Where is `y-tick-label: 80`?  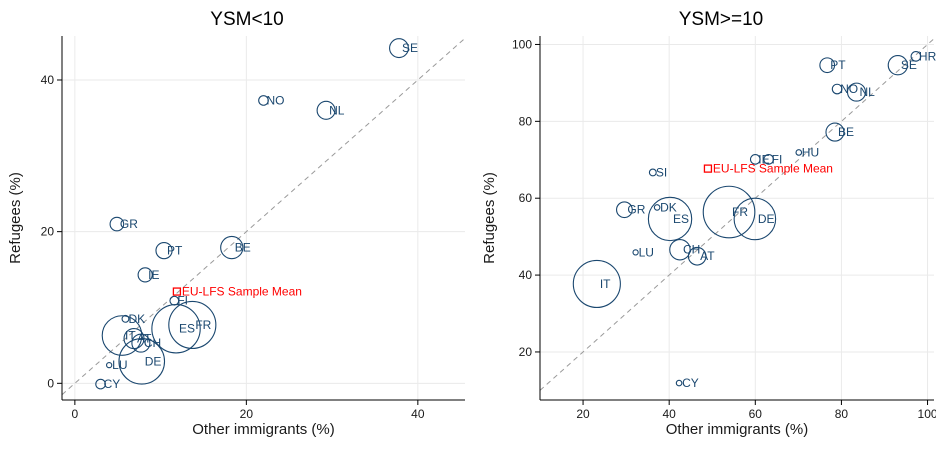
y-tick-label: 80 is located at coordinates (526, 121).